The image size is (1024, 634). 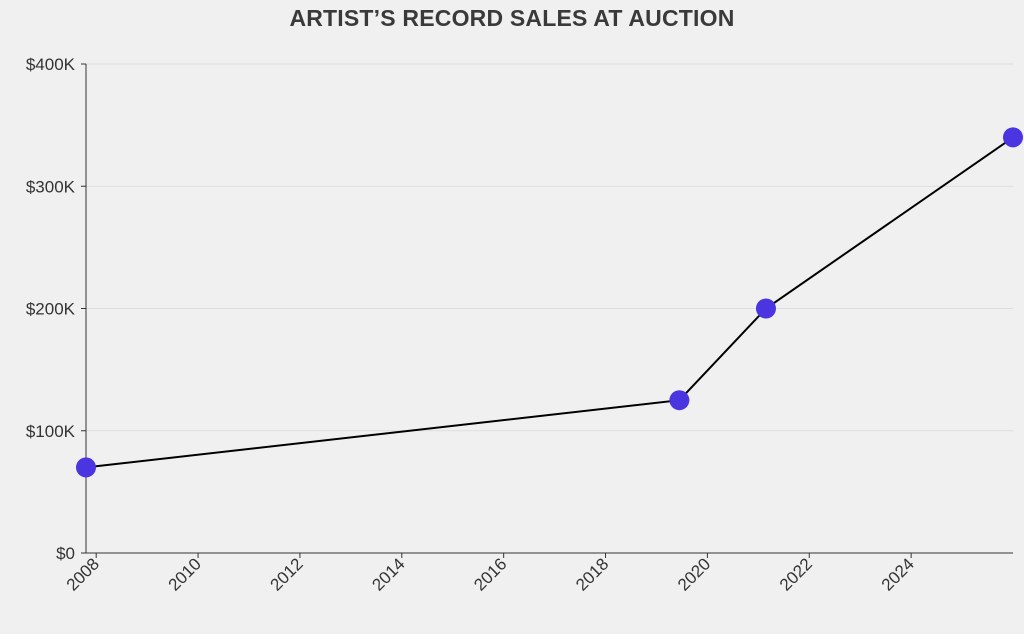 I want to click on y-tick-label: $300K, so click(x=51, y=186).